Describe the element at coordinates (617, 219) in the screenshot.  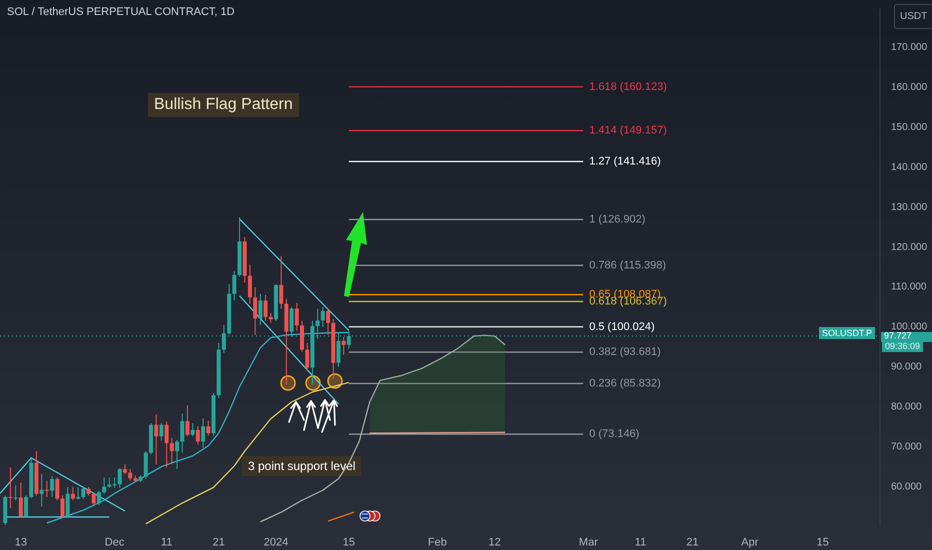
I see `series-label: 1 (126.902)` at that location.